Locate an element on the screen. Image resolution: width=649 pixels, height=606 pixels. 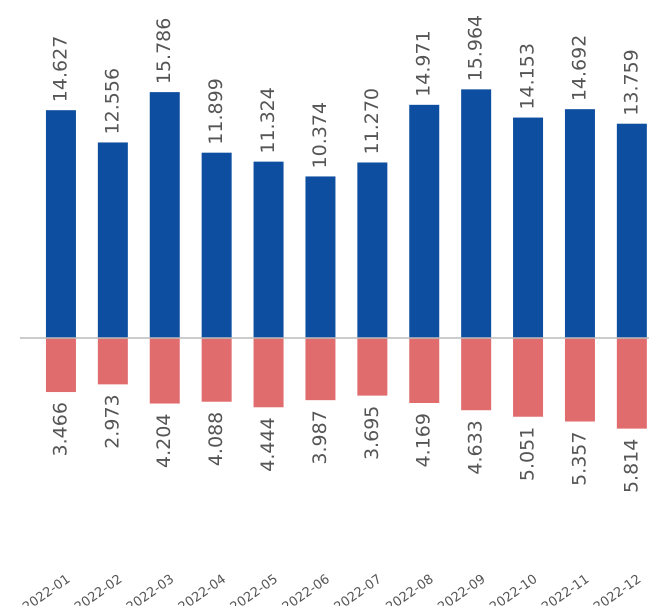
value-label: 13.759 is located at coordinates (631, 82).